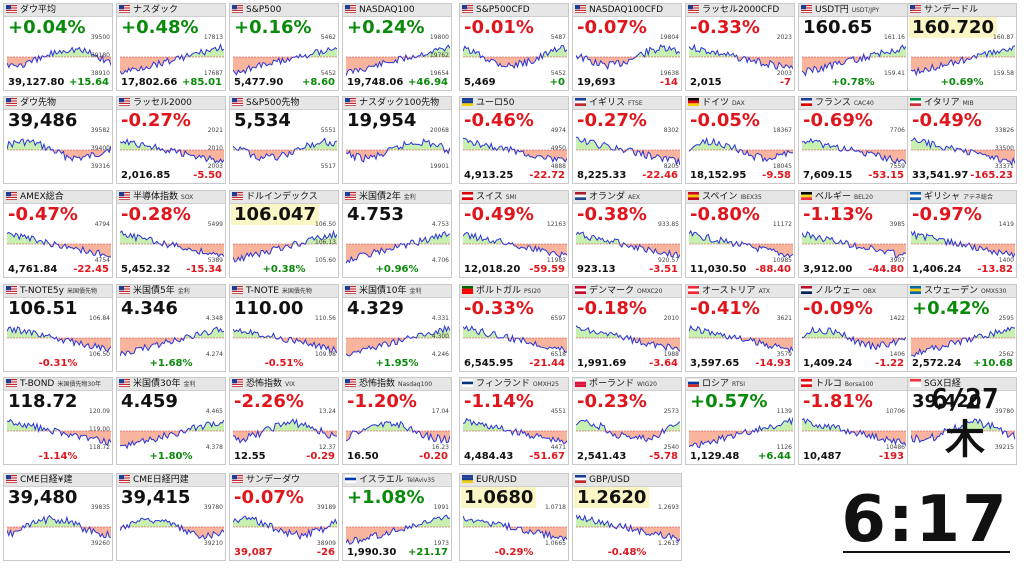  Describe the element at coordinates (43, 308) in the screenshot. I see `tile-main-value: 106.51` at that location.